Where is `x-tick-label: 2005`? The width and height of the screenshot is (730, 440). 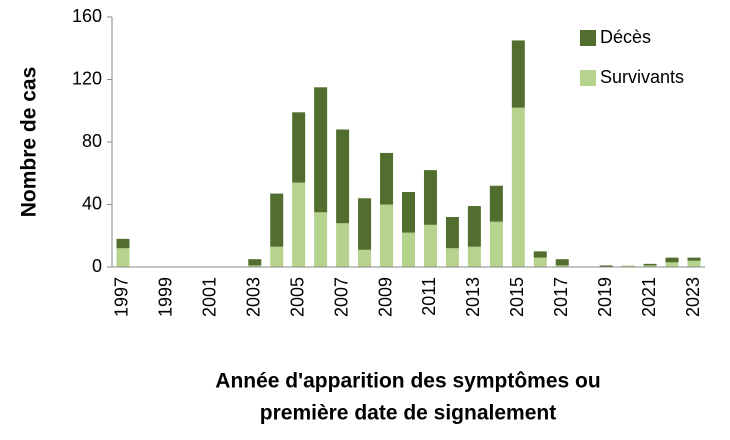 x-tick-label: 2005 is located at coordinates (297, 297).